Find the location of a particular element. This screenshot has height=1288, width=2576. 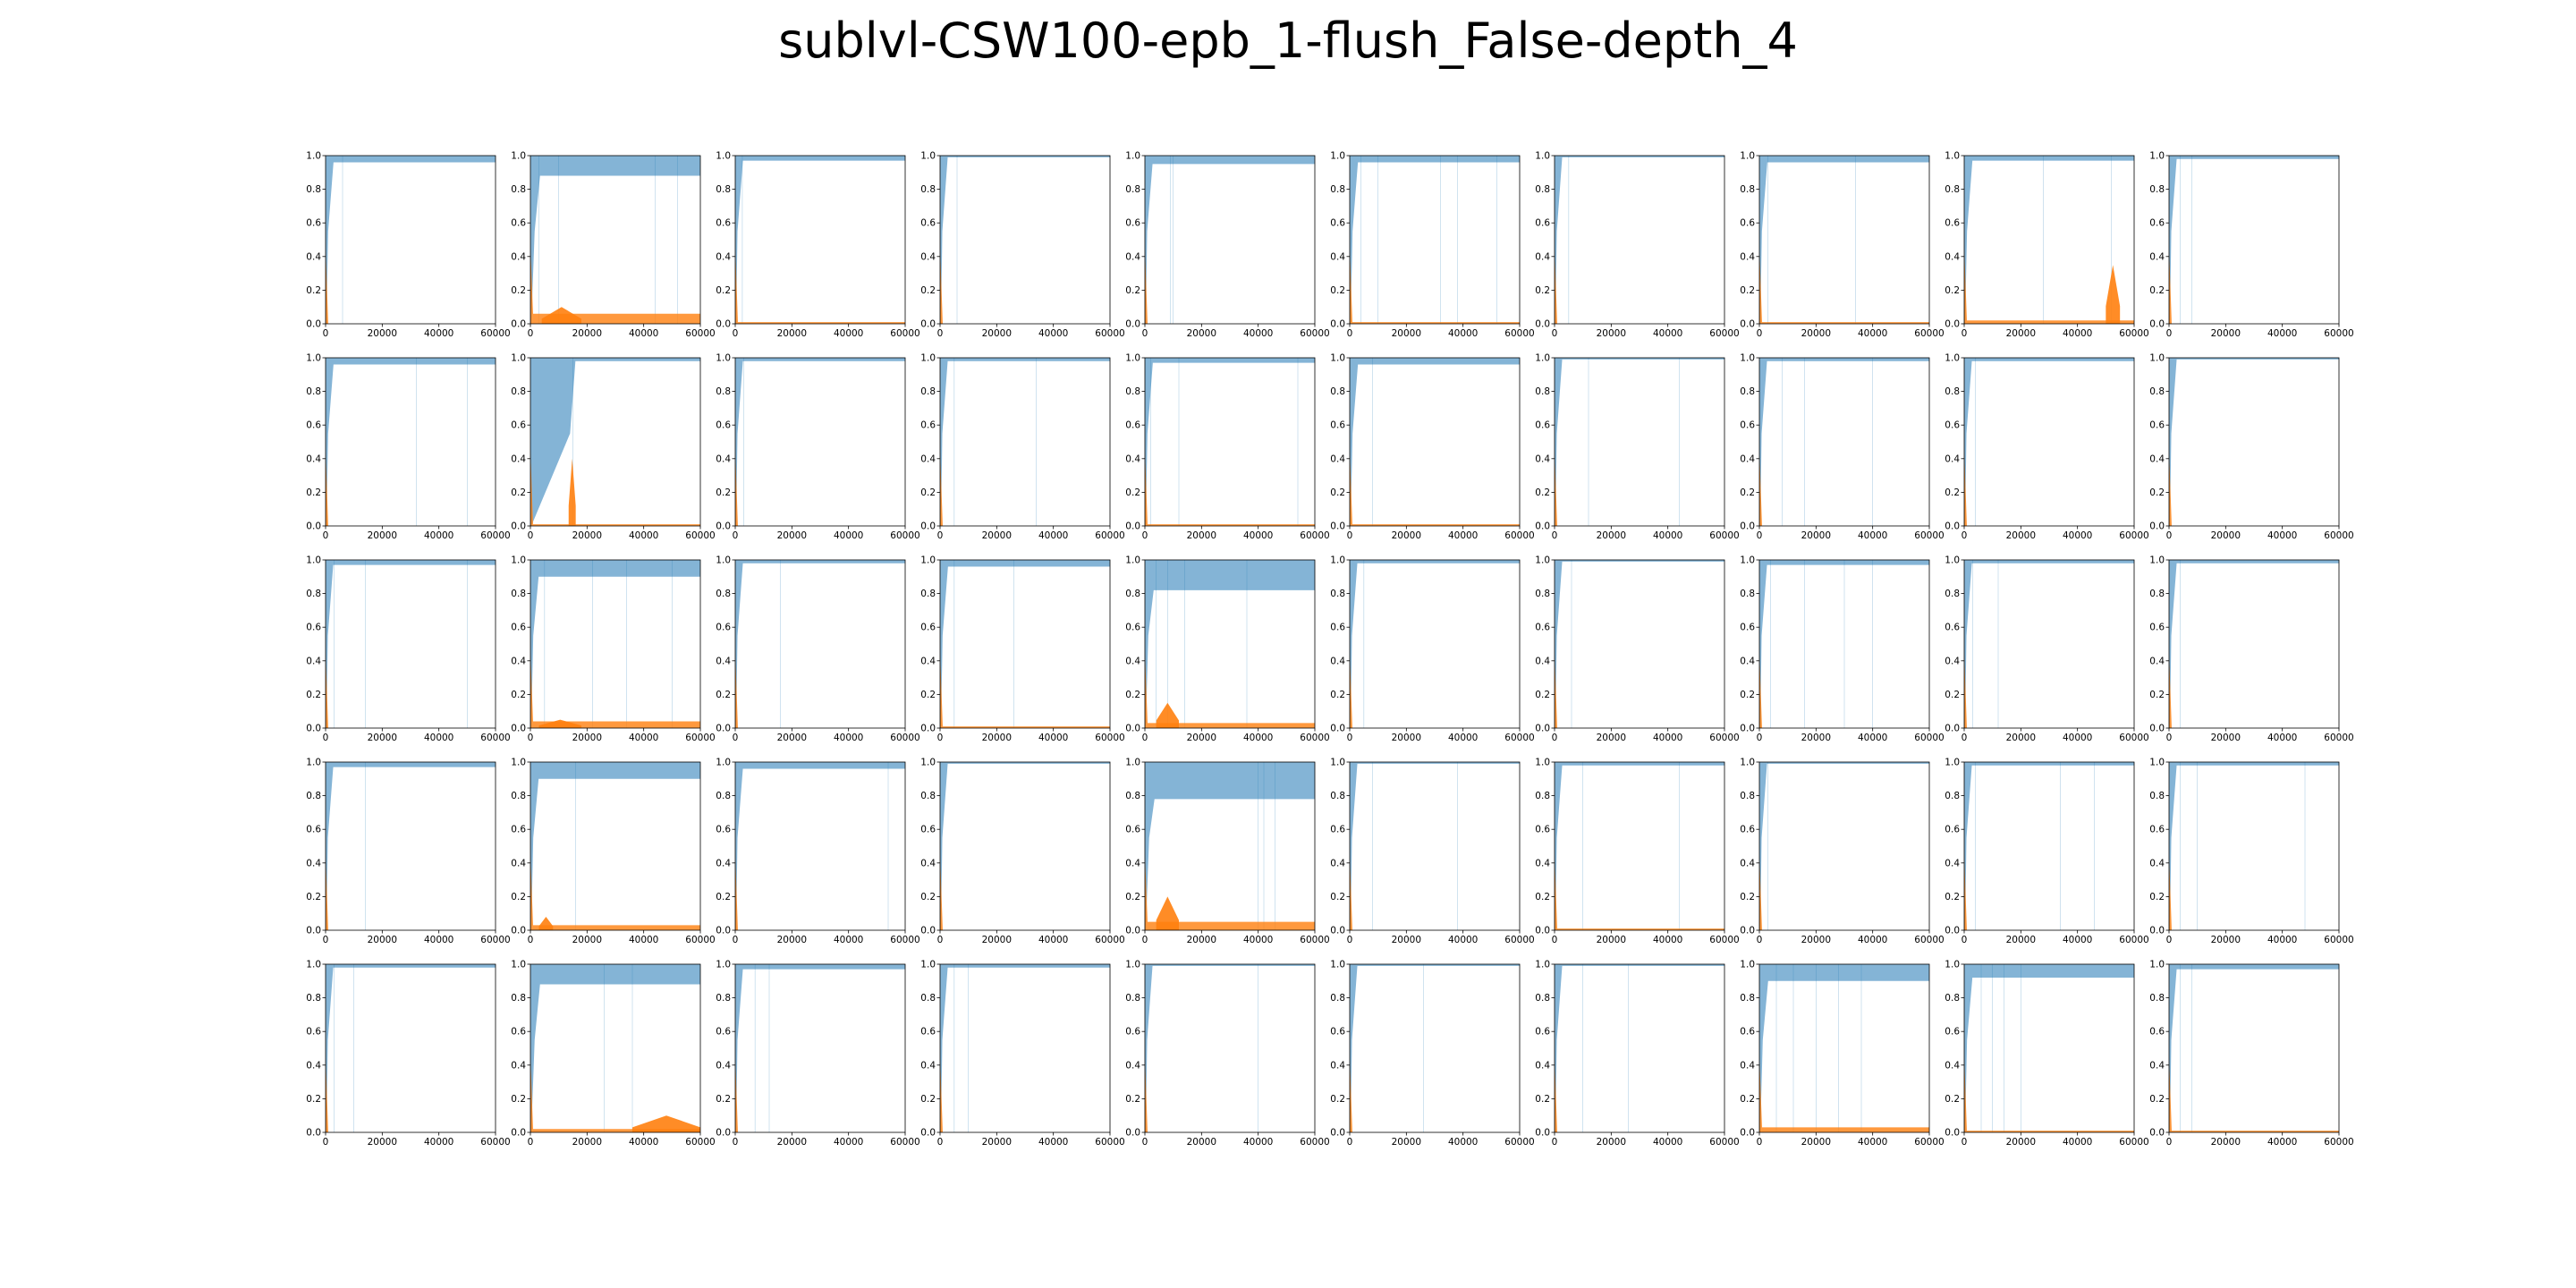

panel-4-3: 0.0 0.2 0.4 0.6 0.8 1.0 0 20000 40000 60000 is located at coordinates (817, 852).